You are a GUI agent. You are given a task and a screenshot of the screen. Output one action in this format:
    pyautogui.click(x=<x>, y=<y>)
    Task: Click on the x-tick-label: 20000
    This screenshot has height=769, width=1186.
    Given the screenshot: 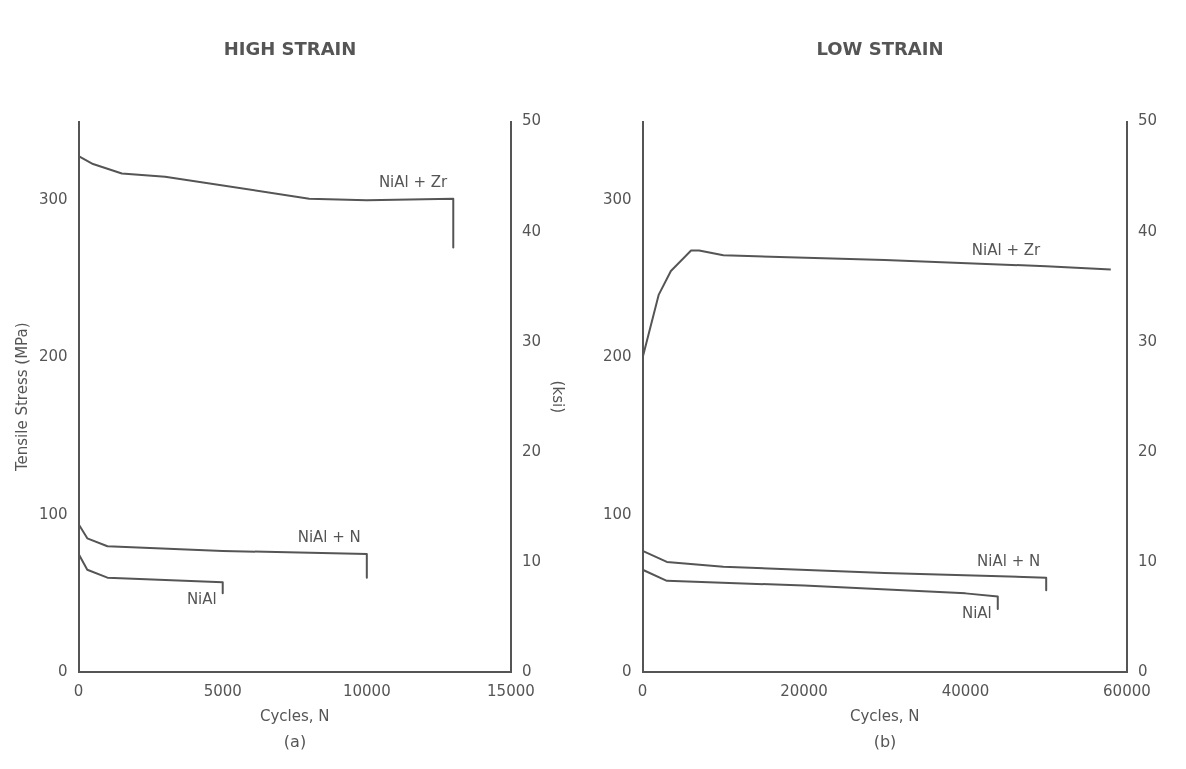 What is the action you would take?
    pyautogui.click(x=804, y=690)
    